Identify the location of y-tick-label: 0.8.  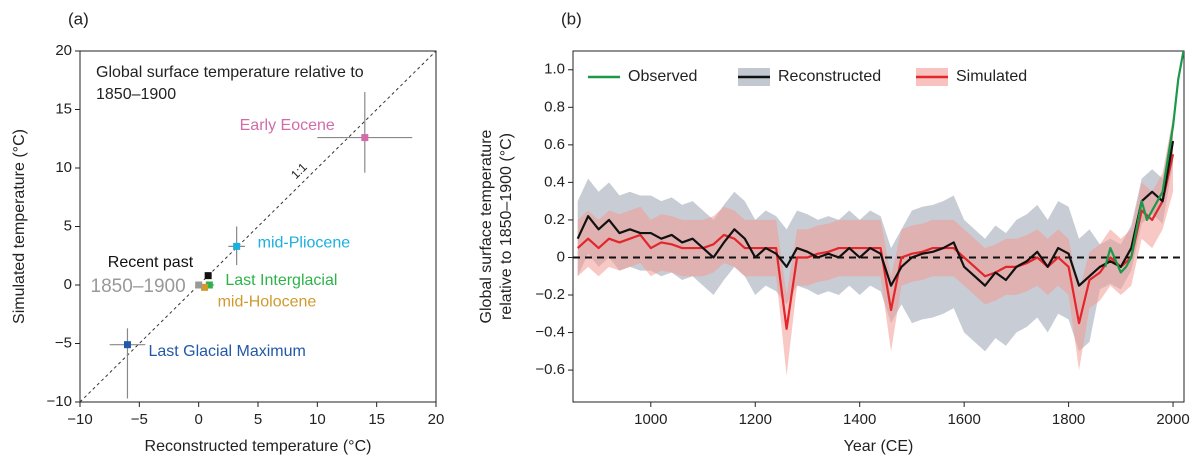
(554, 106).